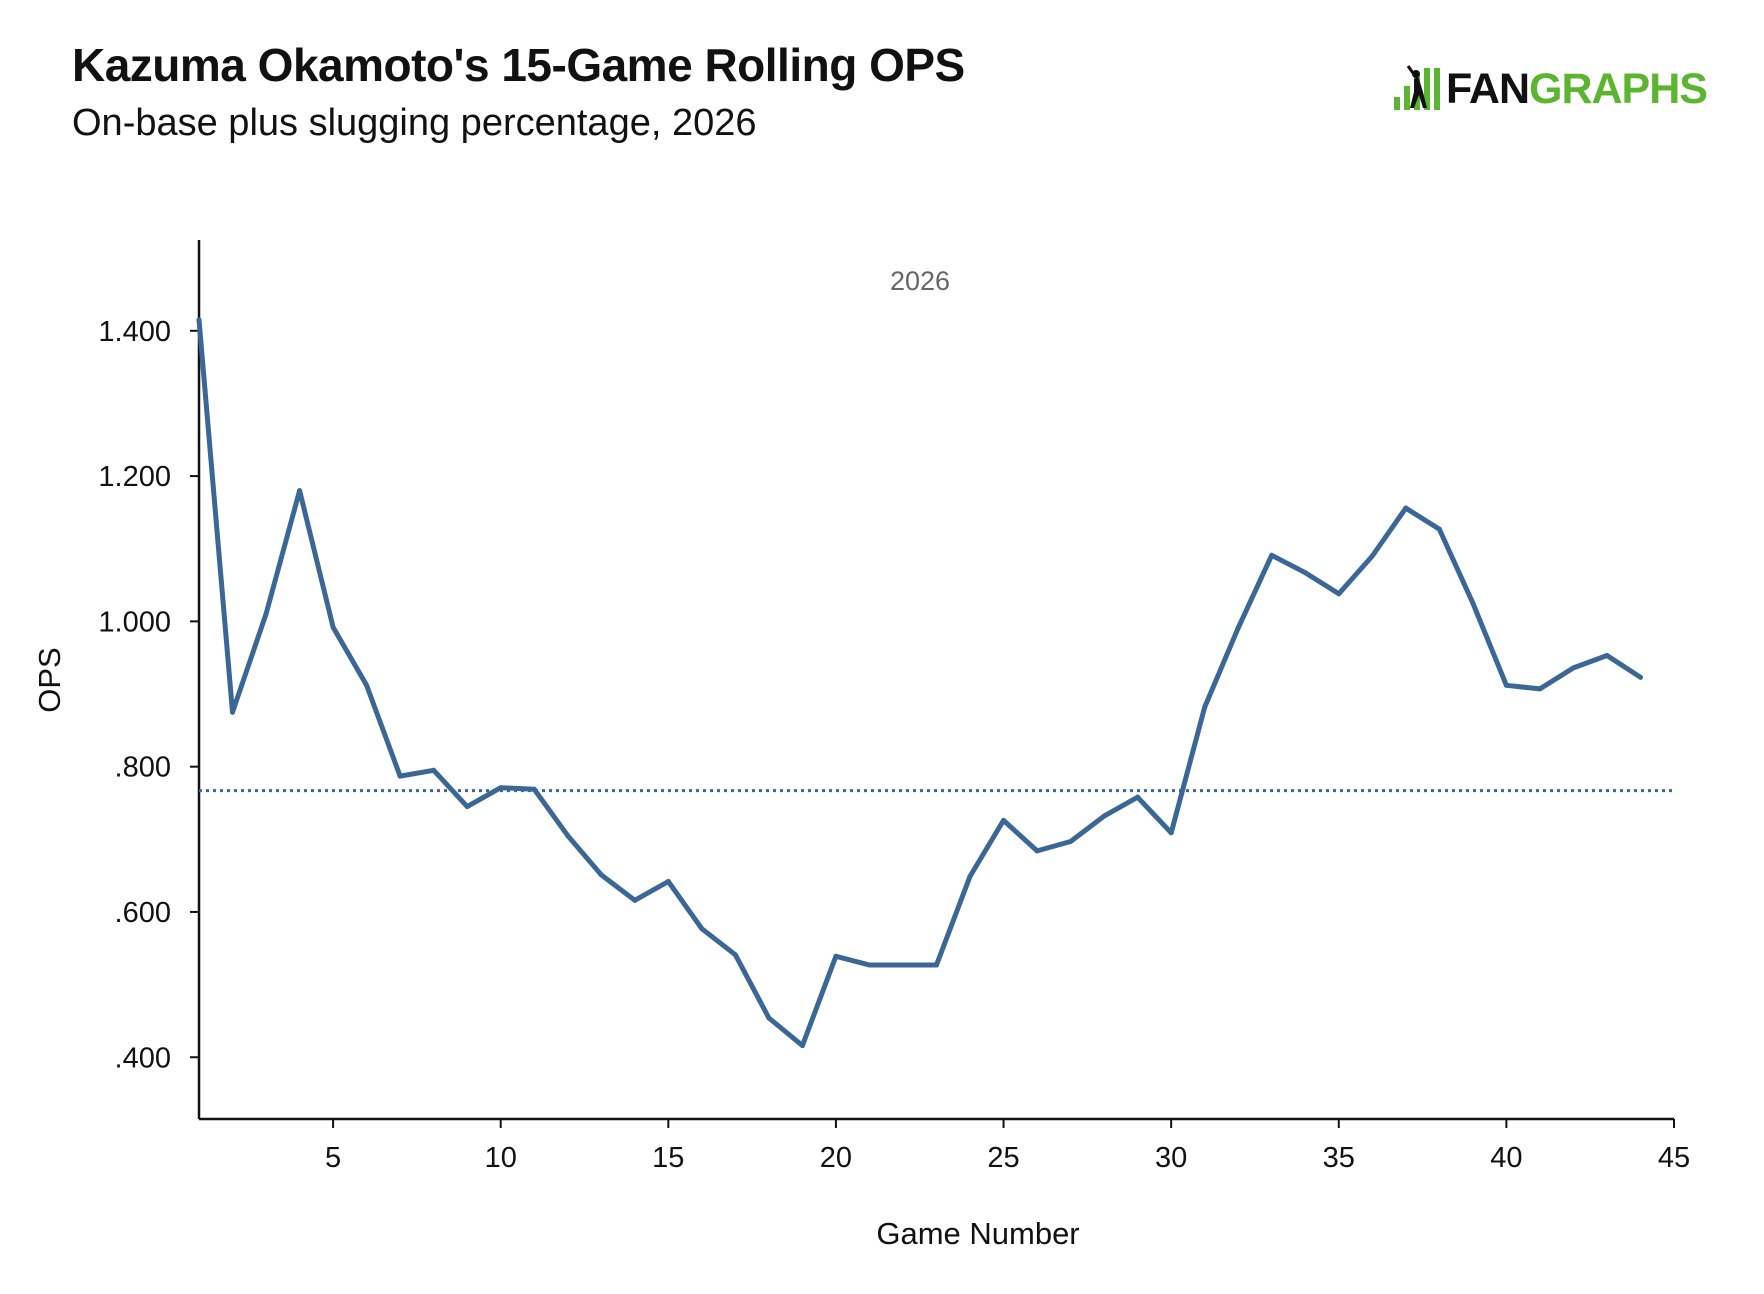  I want to click on y-tick-label: 1.400, so click(134, 332).